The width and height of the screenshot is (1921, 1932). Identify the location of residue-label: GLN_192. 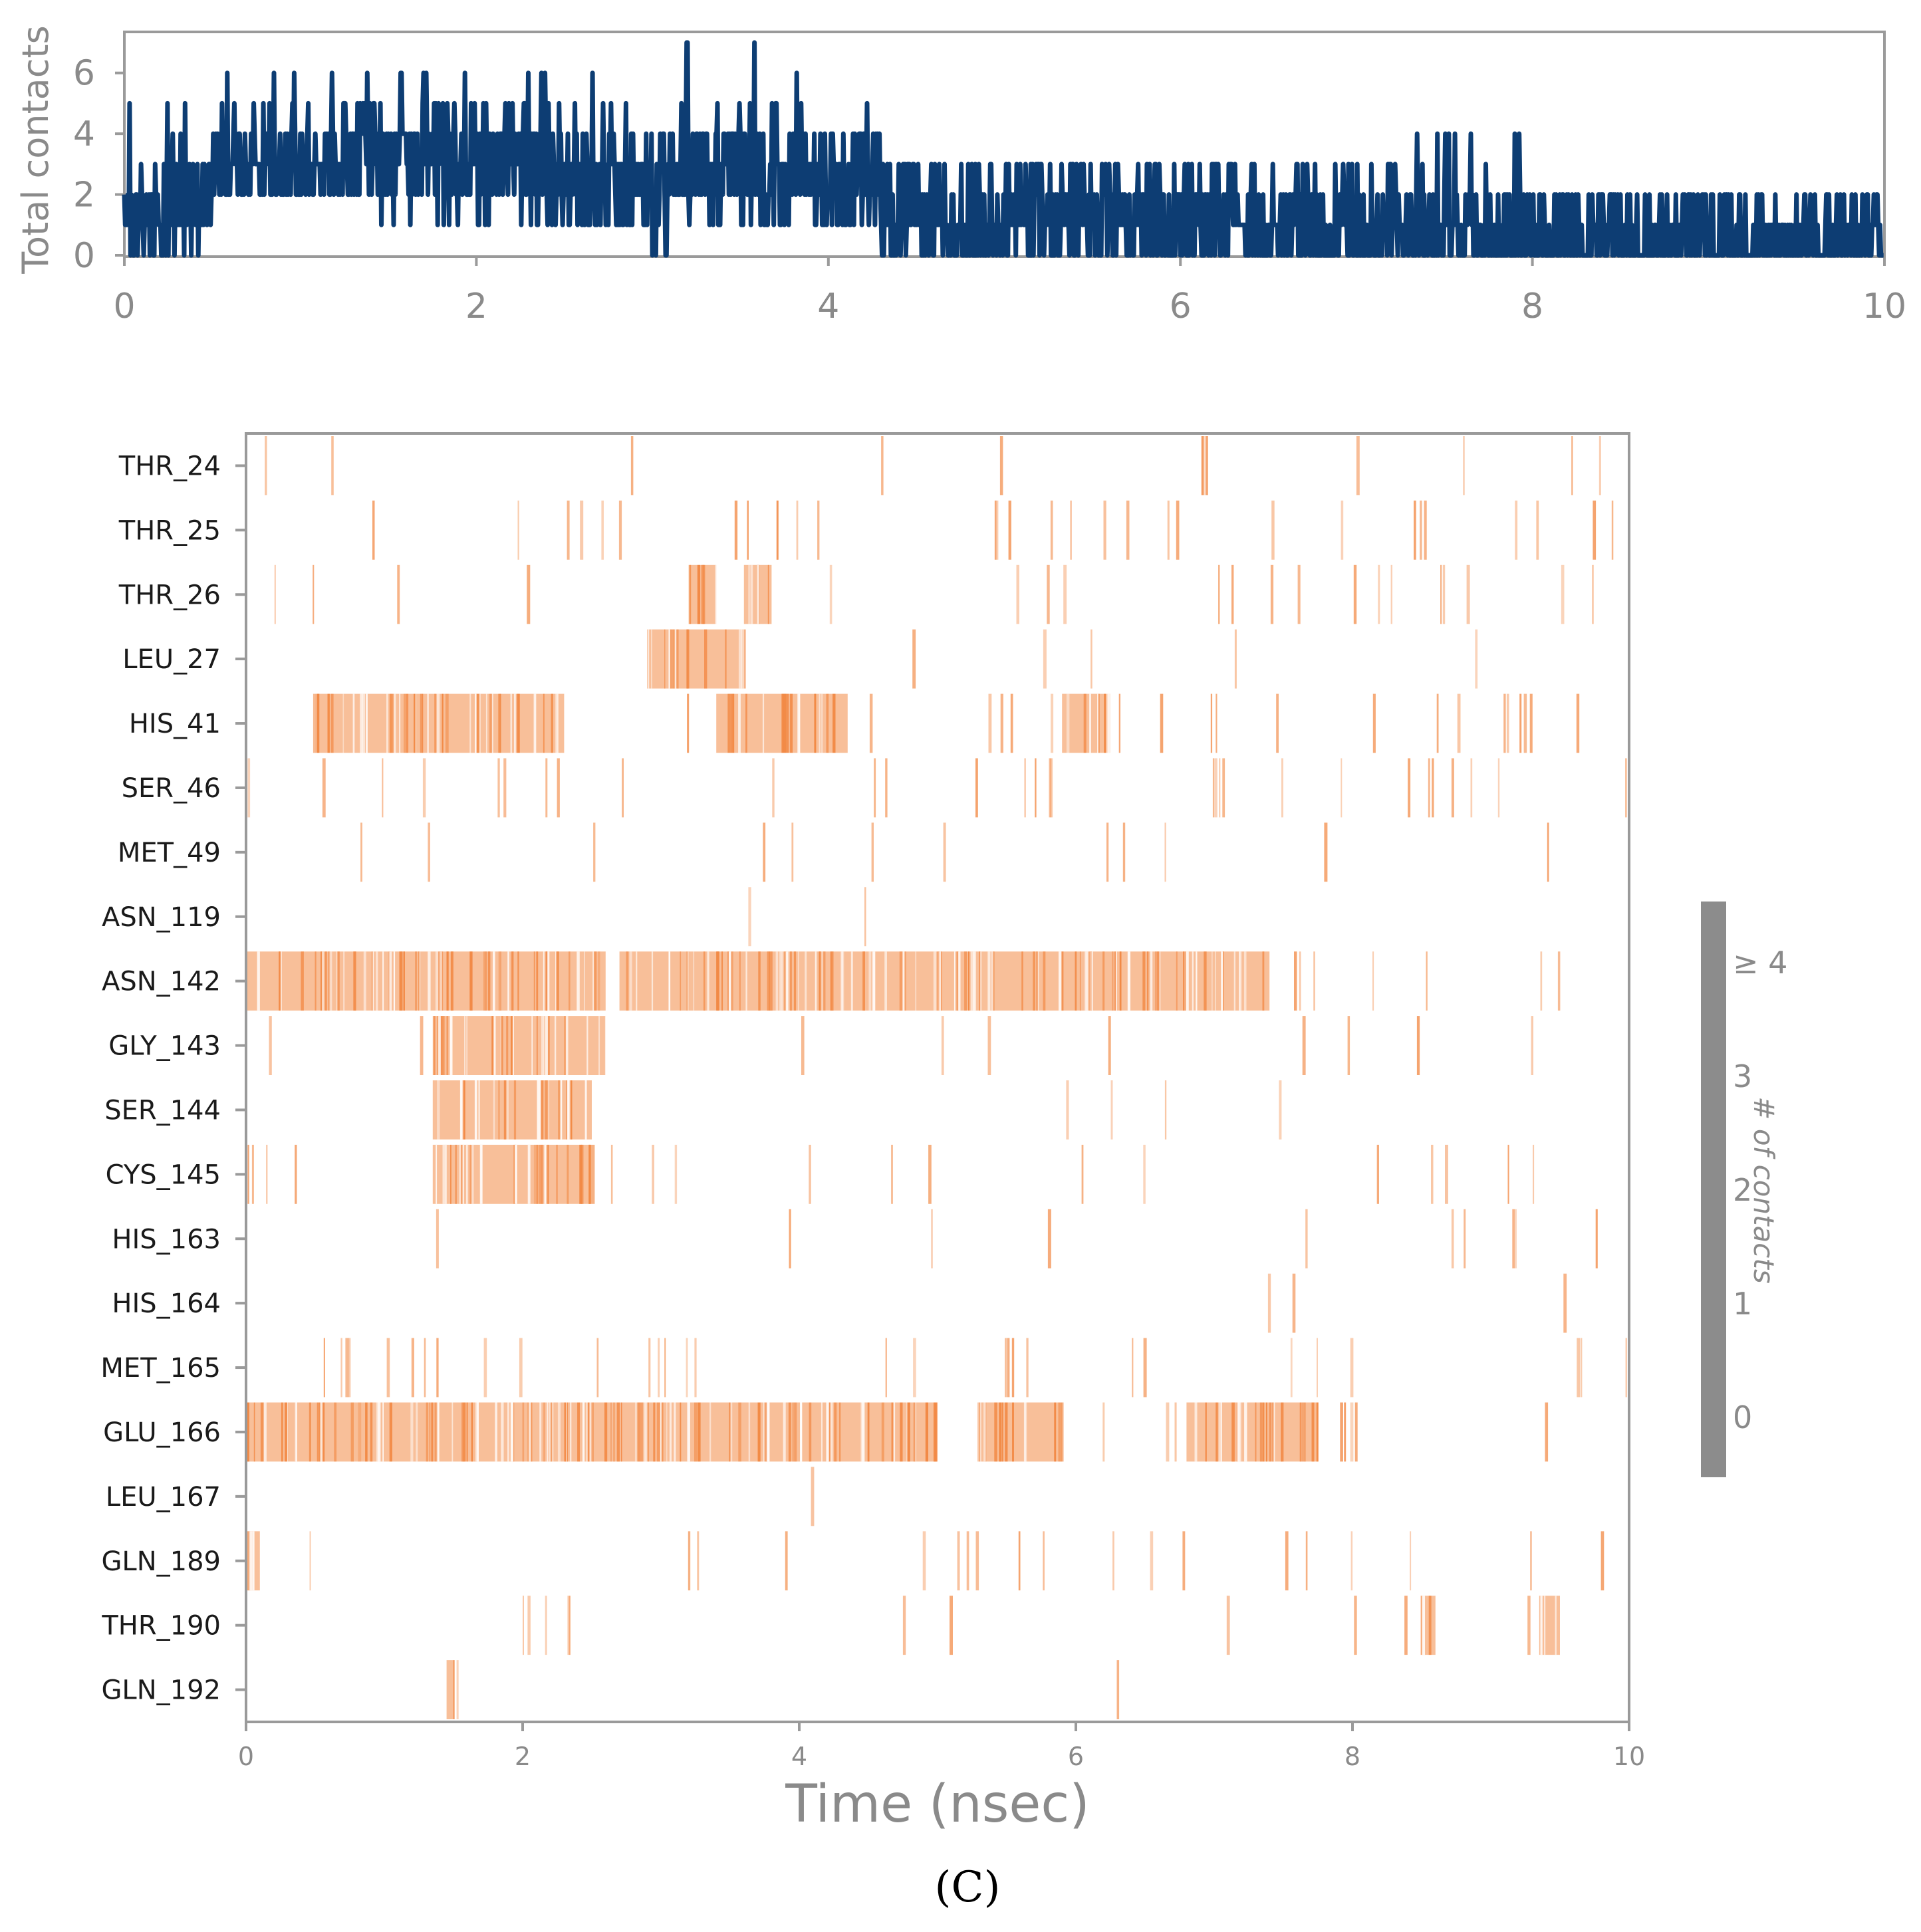
(161, 1690).